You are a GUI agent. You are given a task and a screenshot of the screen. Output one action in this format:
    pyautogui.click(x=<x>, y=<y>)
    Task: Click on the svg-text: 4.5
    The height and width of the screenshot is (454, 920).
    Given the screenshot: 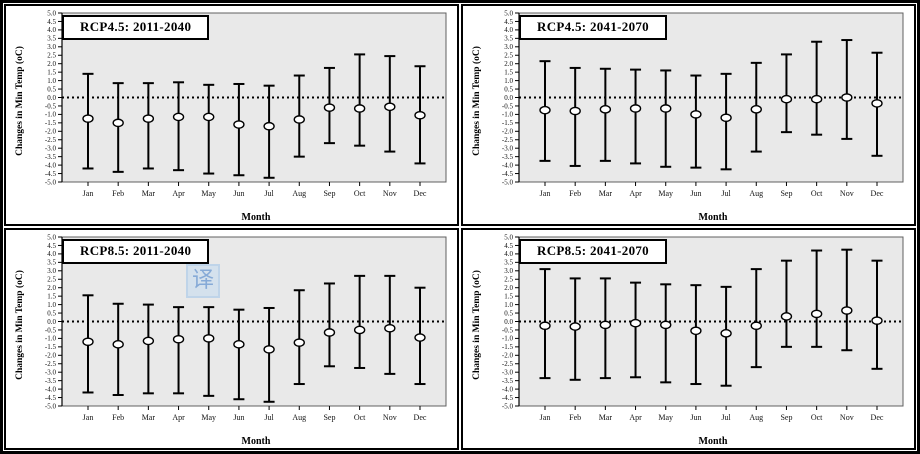 What is the action you would take?
    pyautogui.click(x=508, y=246)
    